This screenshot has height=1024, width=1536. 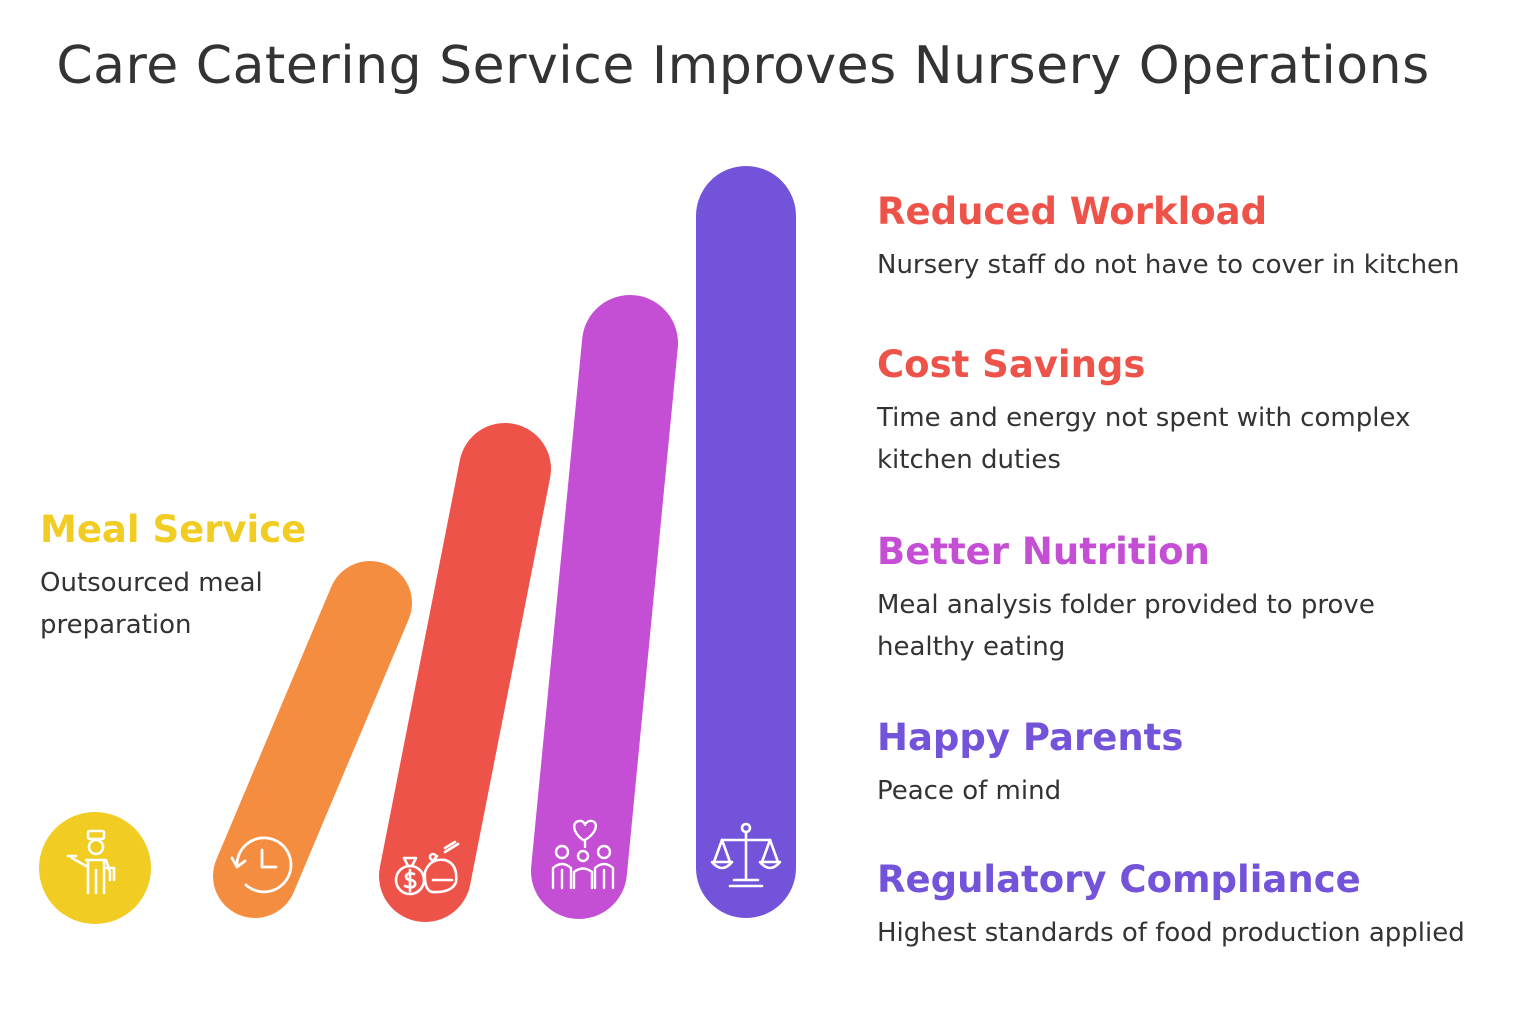 I want to click on meal-service-description: Outsourced meal preparation, so click(x=151, y=604).